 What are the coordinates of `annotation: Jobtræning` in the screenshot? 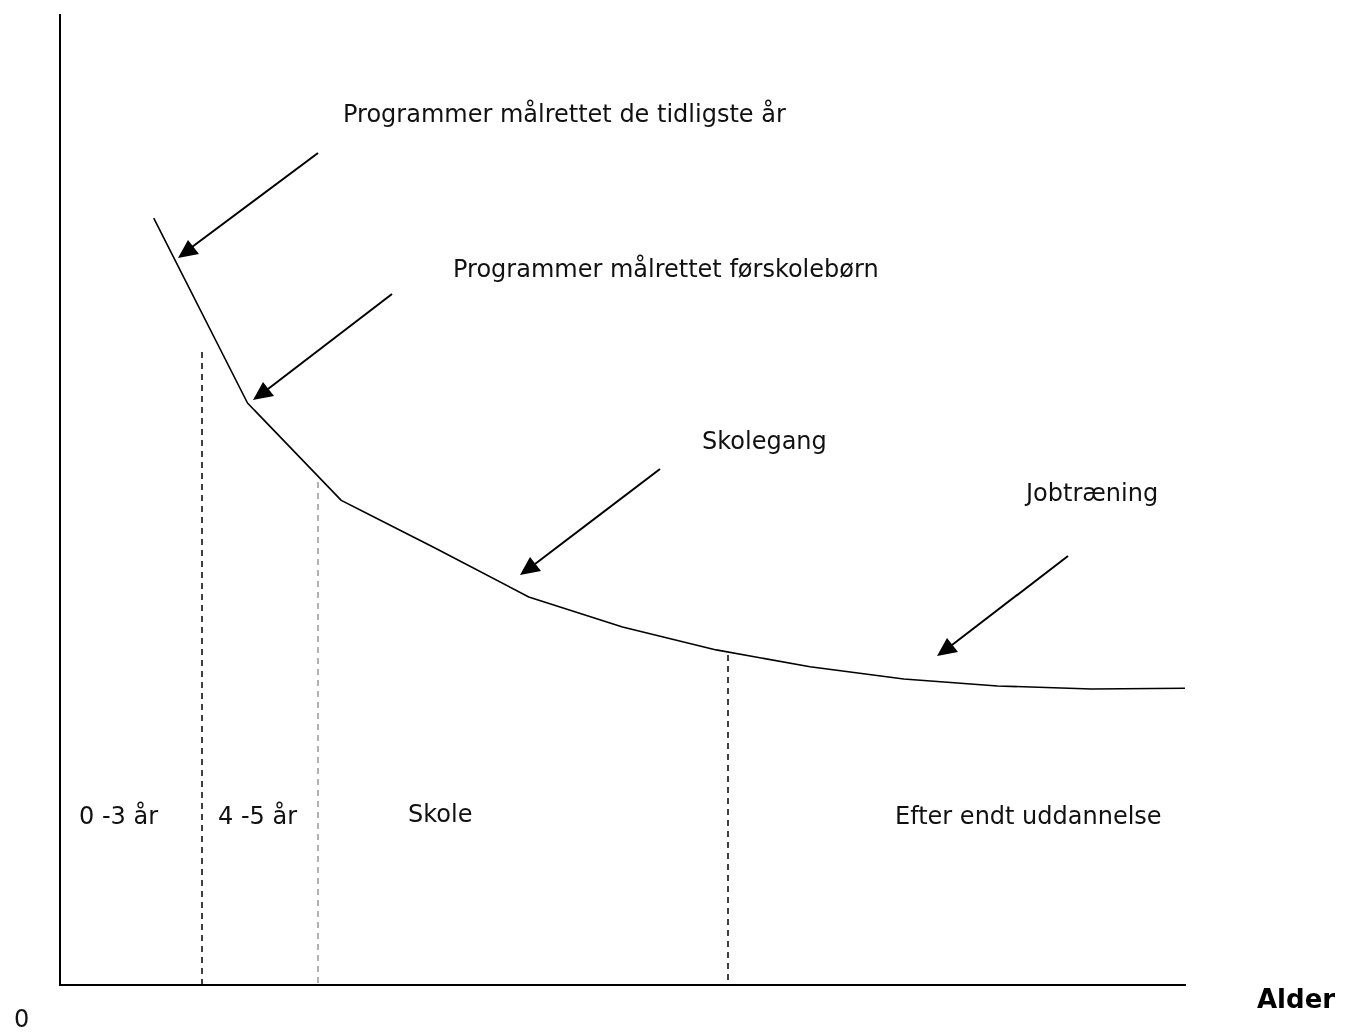 It's located at (1092, 493).